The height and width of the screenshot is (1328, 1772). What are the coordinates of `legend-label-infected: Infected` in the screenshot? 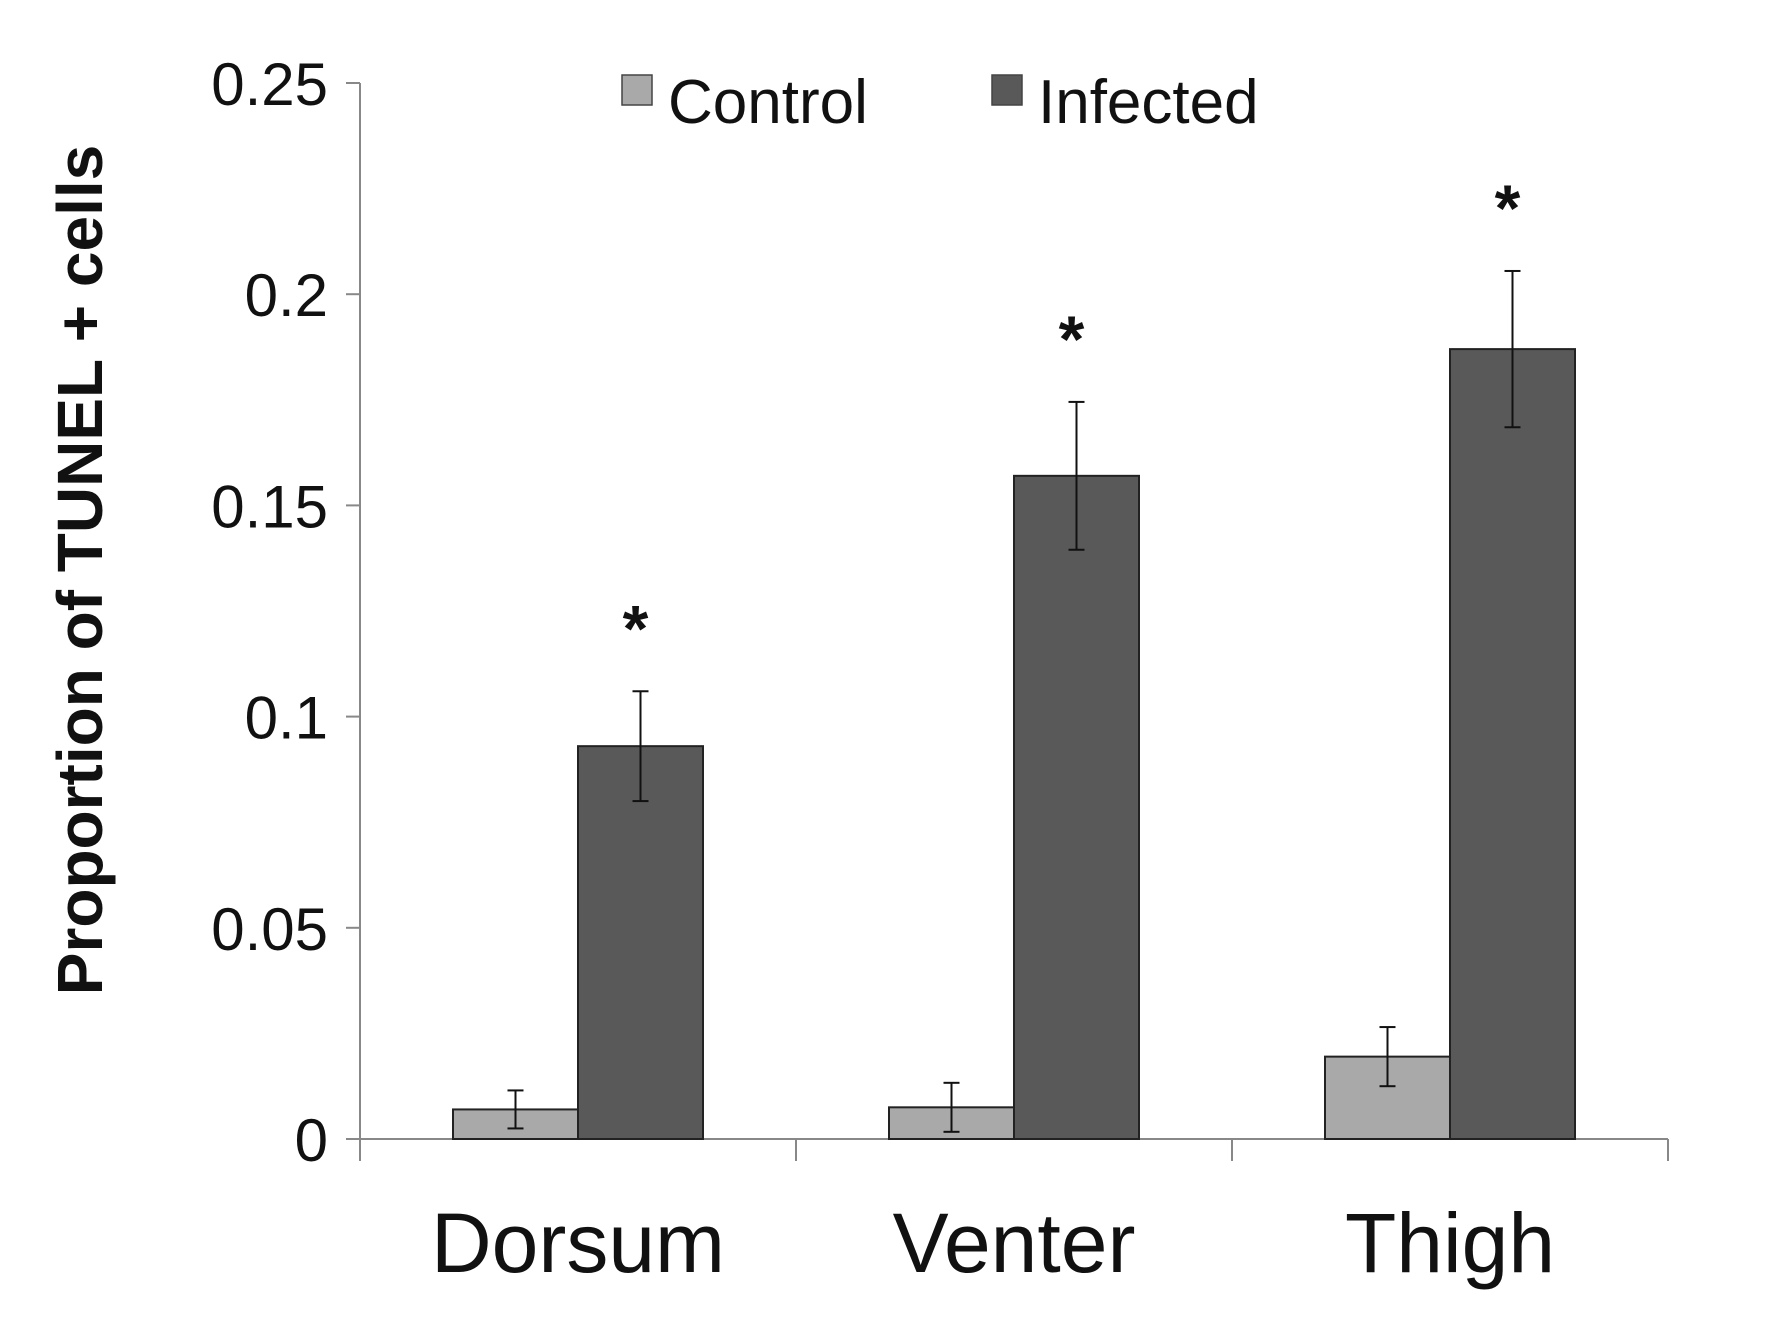 It's located at (1148, 102).